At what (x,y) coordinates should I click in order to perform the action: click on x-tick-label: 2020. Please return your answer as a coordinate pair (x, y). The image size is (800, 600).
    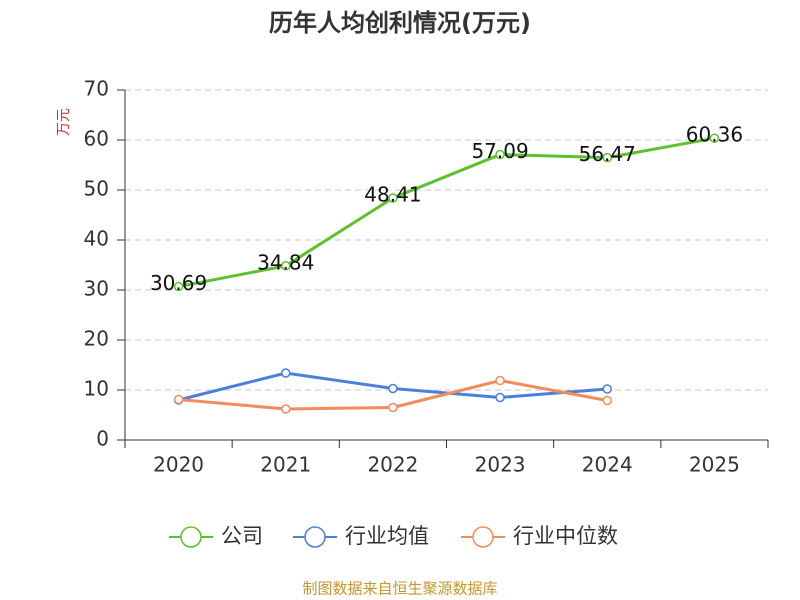
    Looking at the image, I should click on (178, 465).